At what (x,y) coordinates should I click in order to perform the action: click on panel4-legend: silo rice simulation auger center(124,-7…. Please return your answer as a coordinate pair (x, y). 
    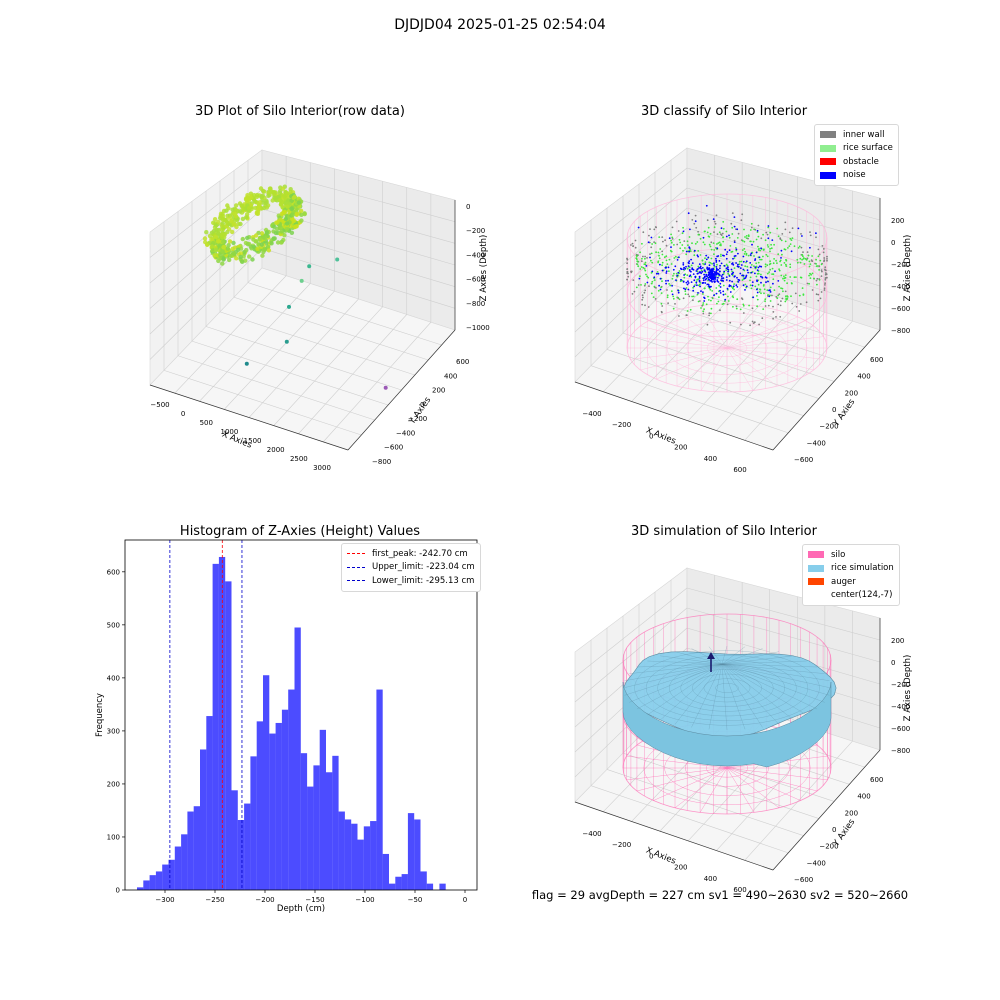
    Looking at the image, I should click on (851, 575).